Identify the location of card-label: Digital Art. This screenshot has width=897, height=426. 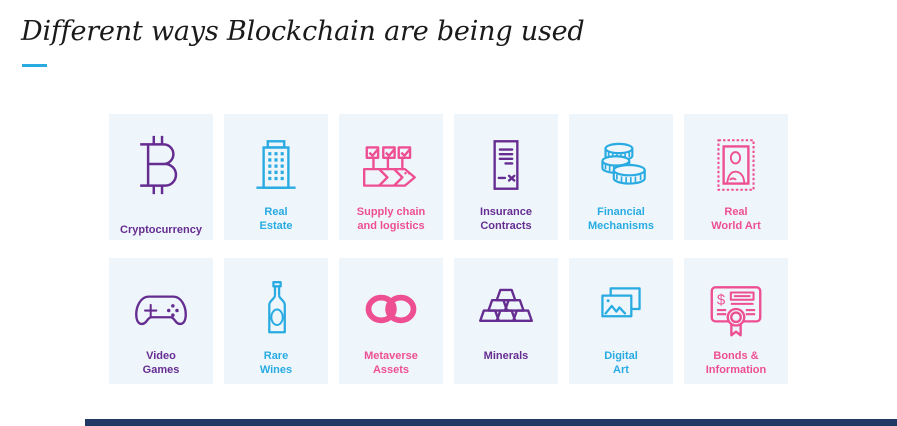
(621, 363).